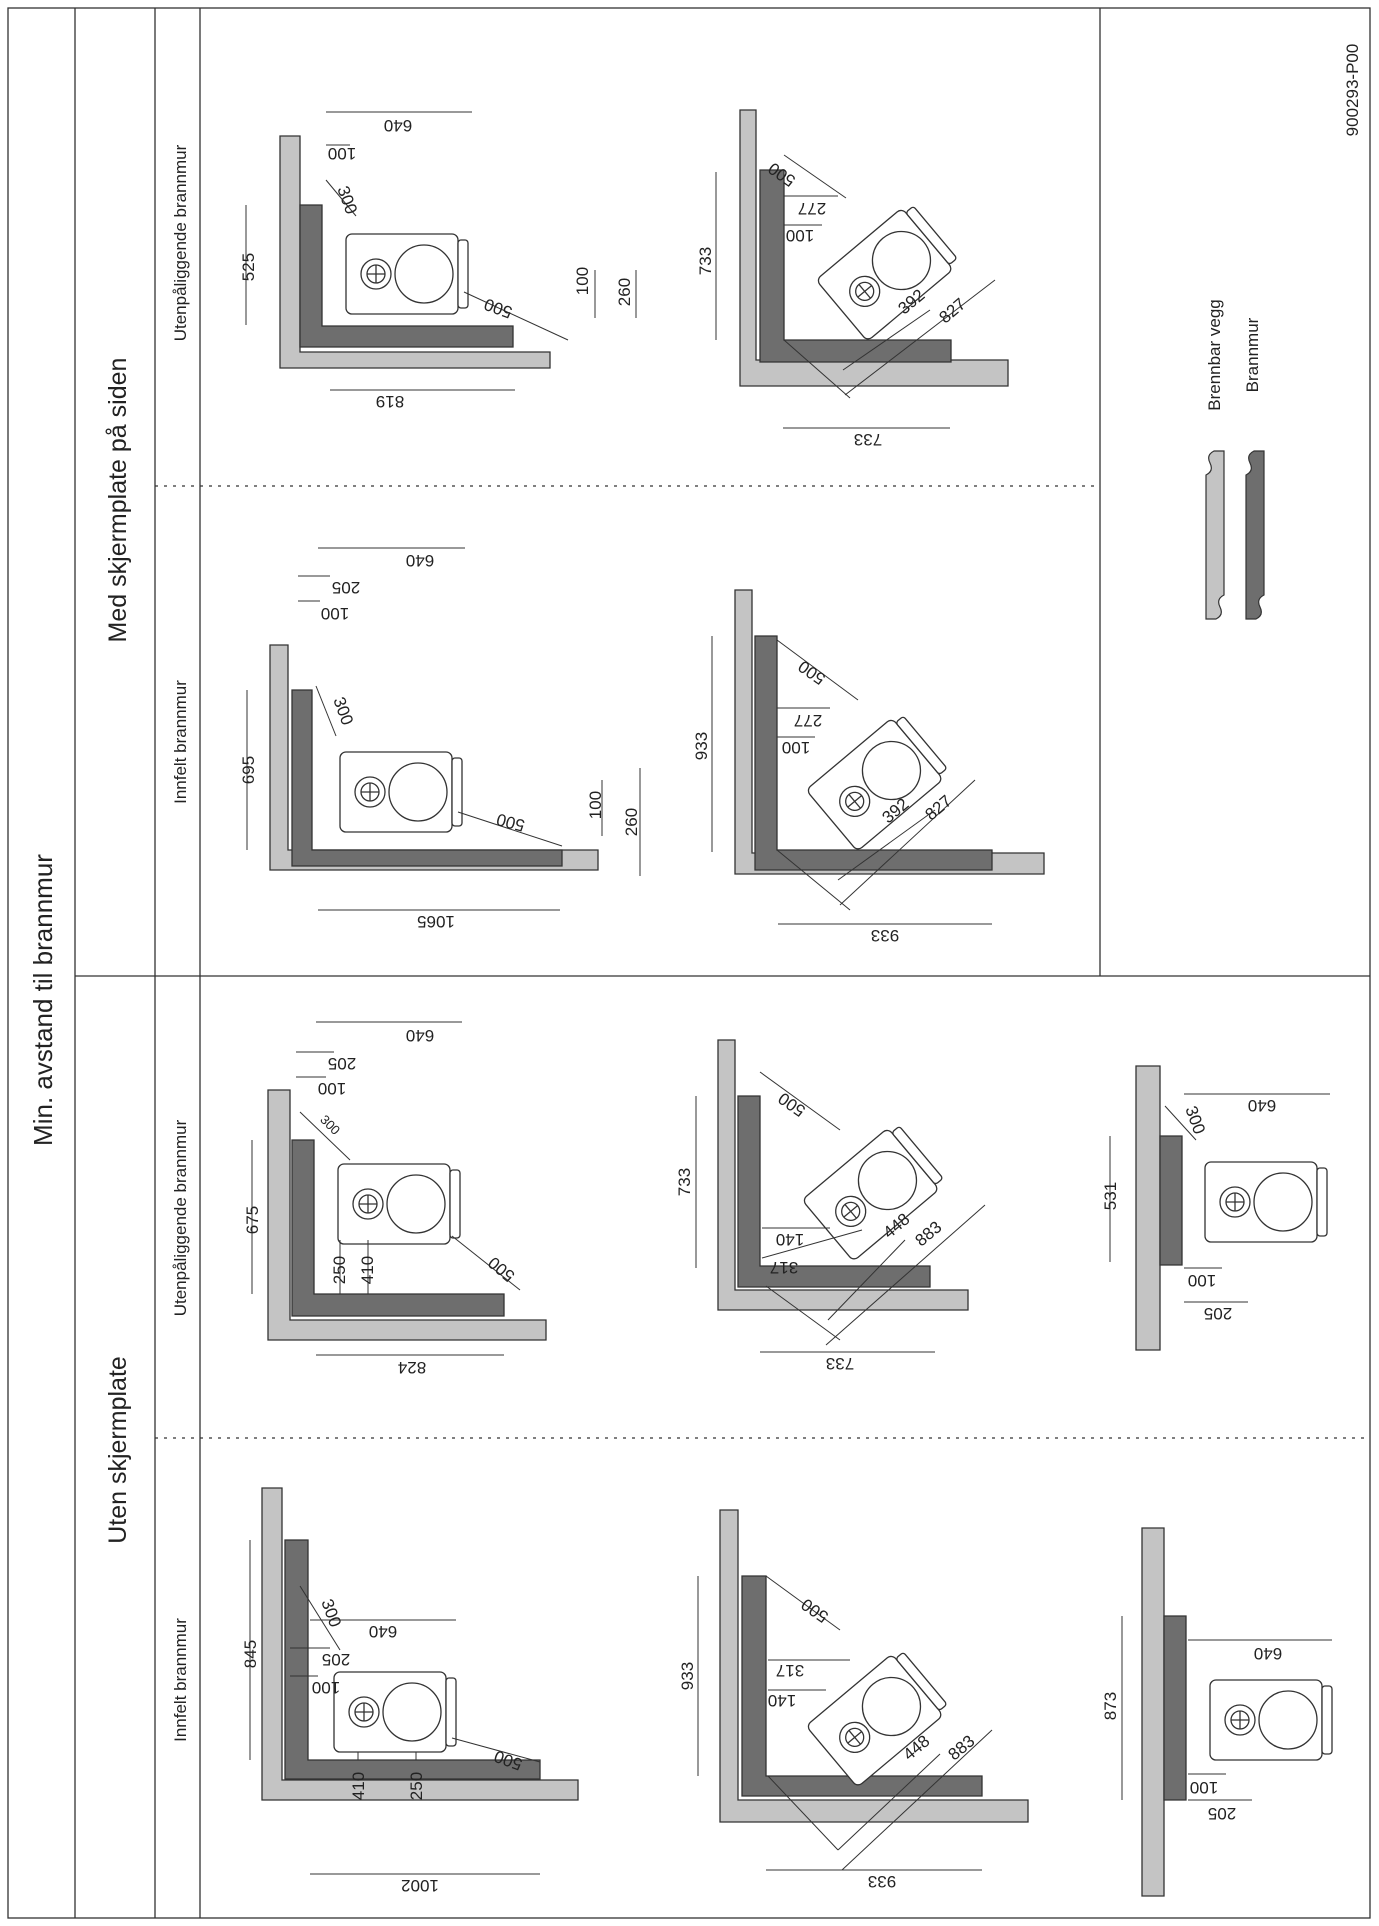  Describe the element at coordinates (1110, 1706) in the screenshot. I see `dim-label: 873` at that location.